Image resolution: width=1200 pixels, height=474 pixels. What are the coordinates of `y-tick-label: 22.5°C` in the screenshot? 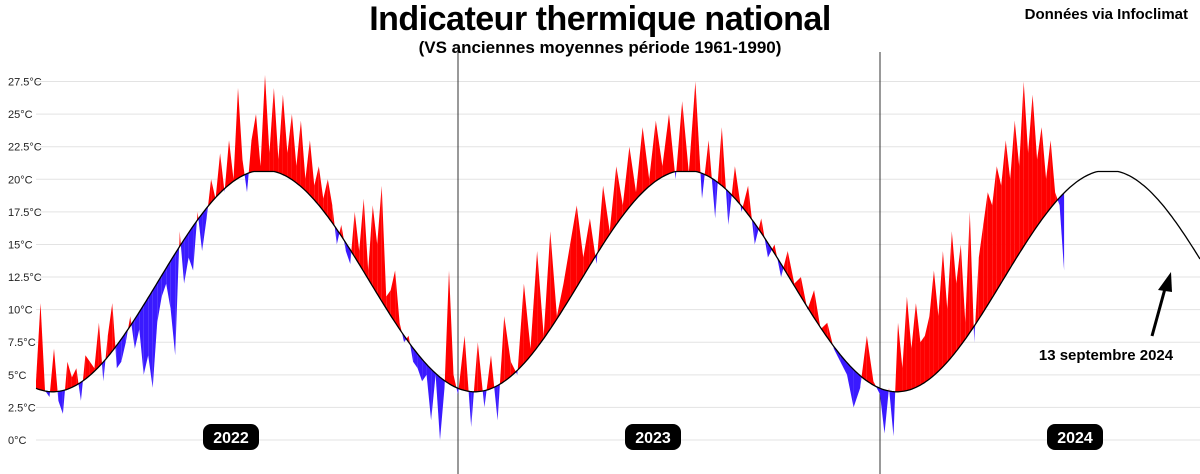 It's located at (25, 148).